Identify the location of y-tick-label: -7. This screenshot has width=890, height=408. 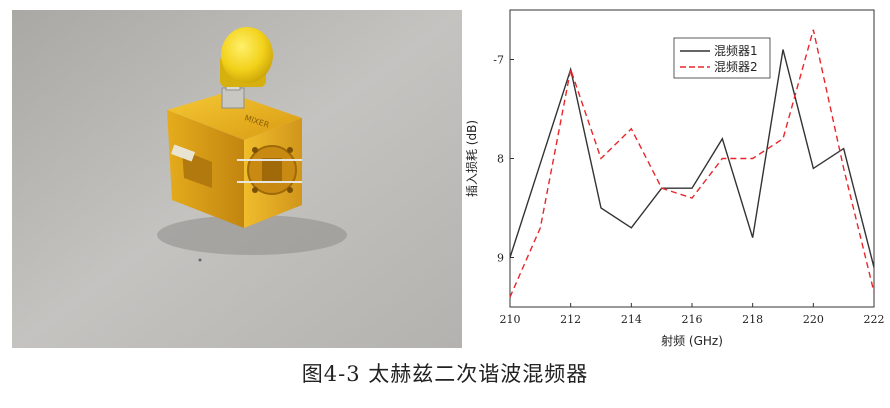
(498, 60).